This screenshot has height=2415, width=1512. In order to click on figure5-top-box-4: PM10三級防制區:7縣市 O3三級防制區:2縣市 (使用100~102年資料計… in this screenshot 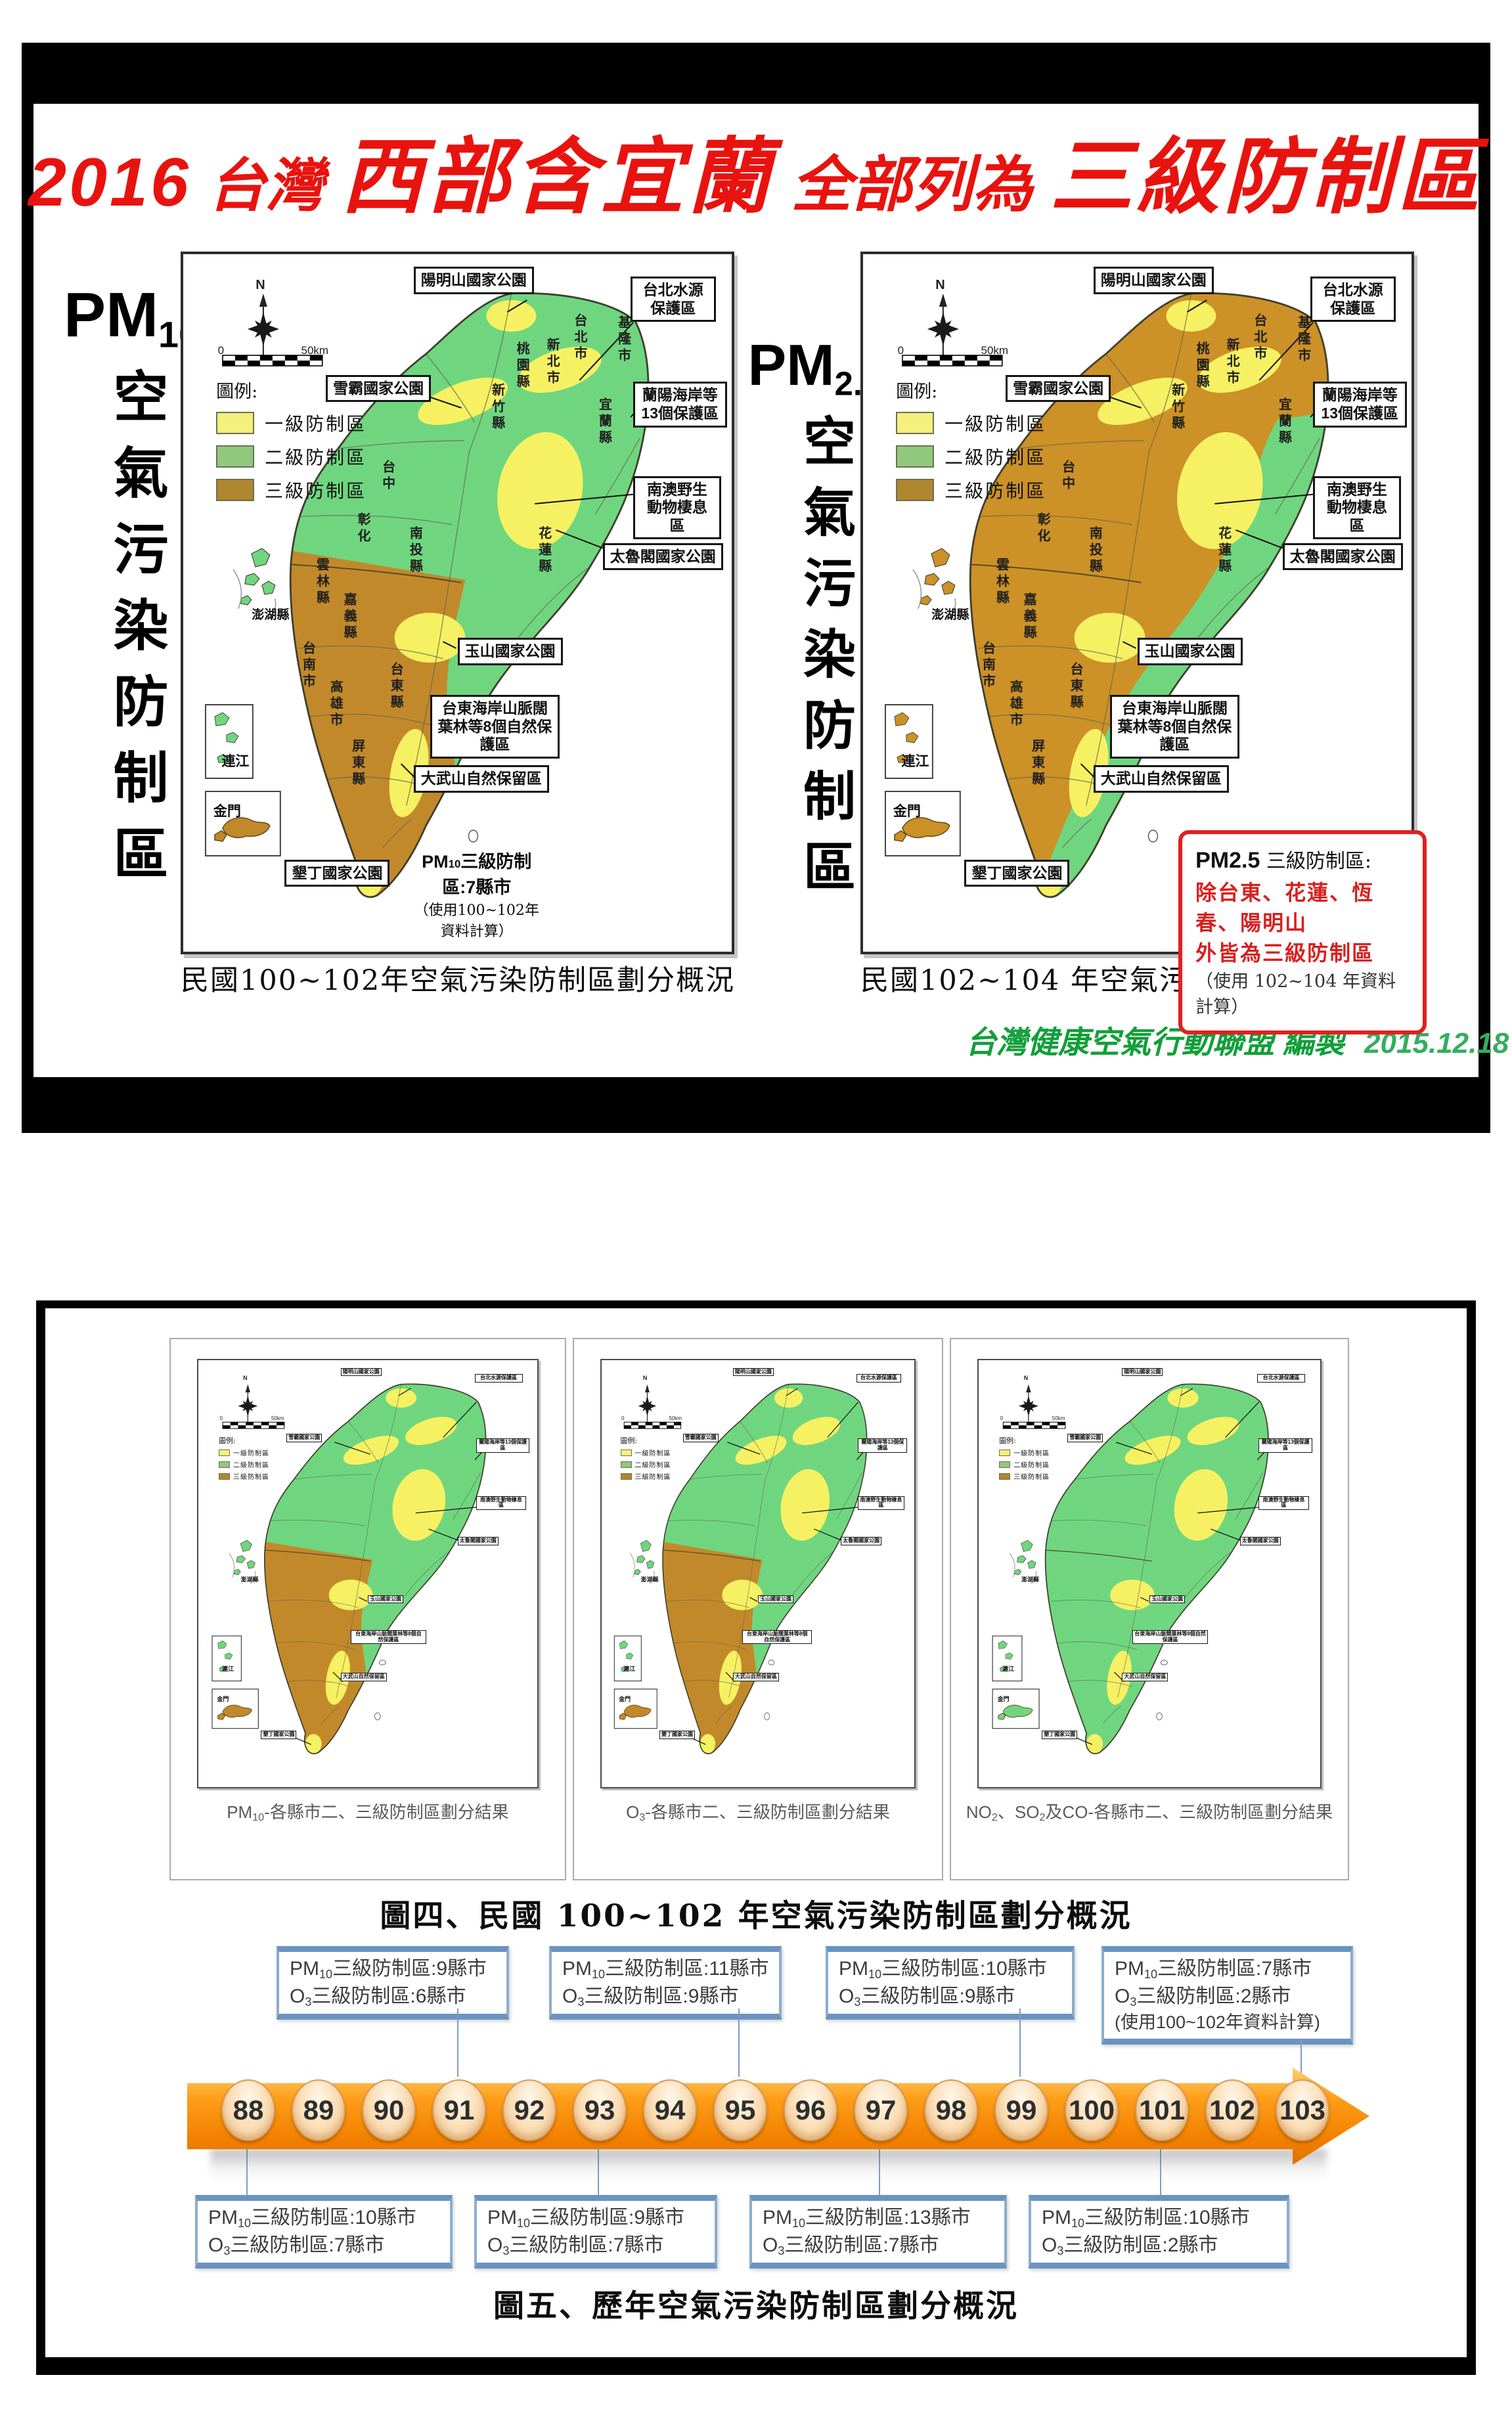, I will do `click(1227, 1995)`.